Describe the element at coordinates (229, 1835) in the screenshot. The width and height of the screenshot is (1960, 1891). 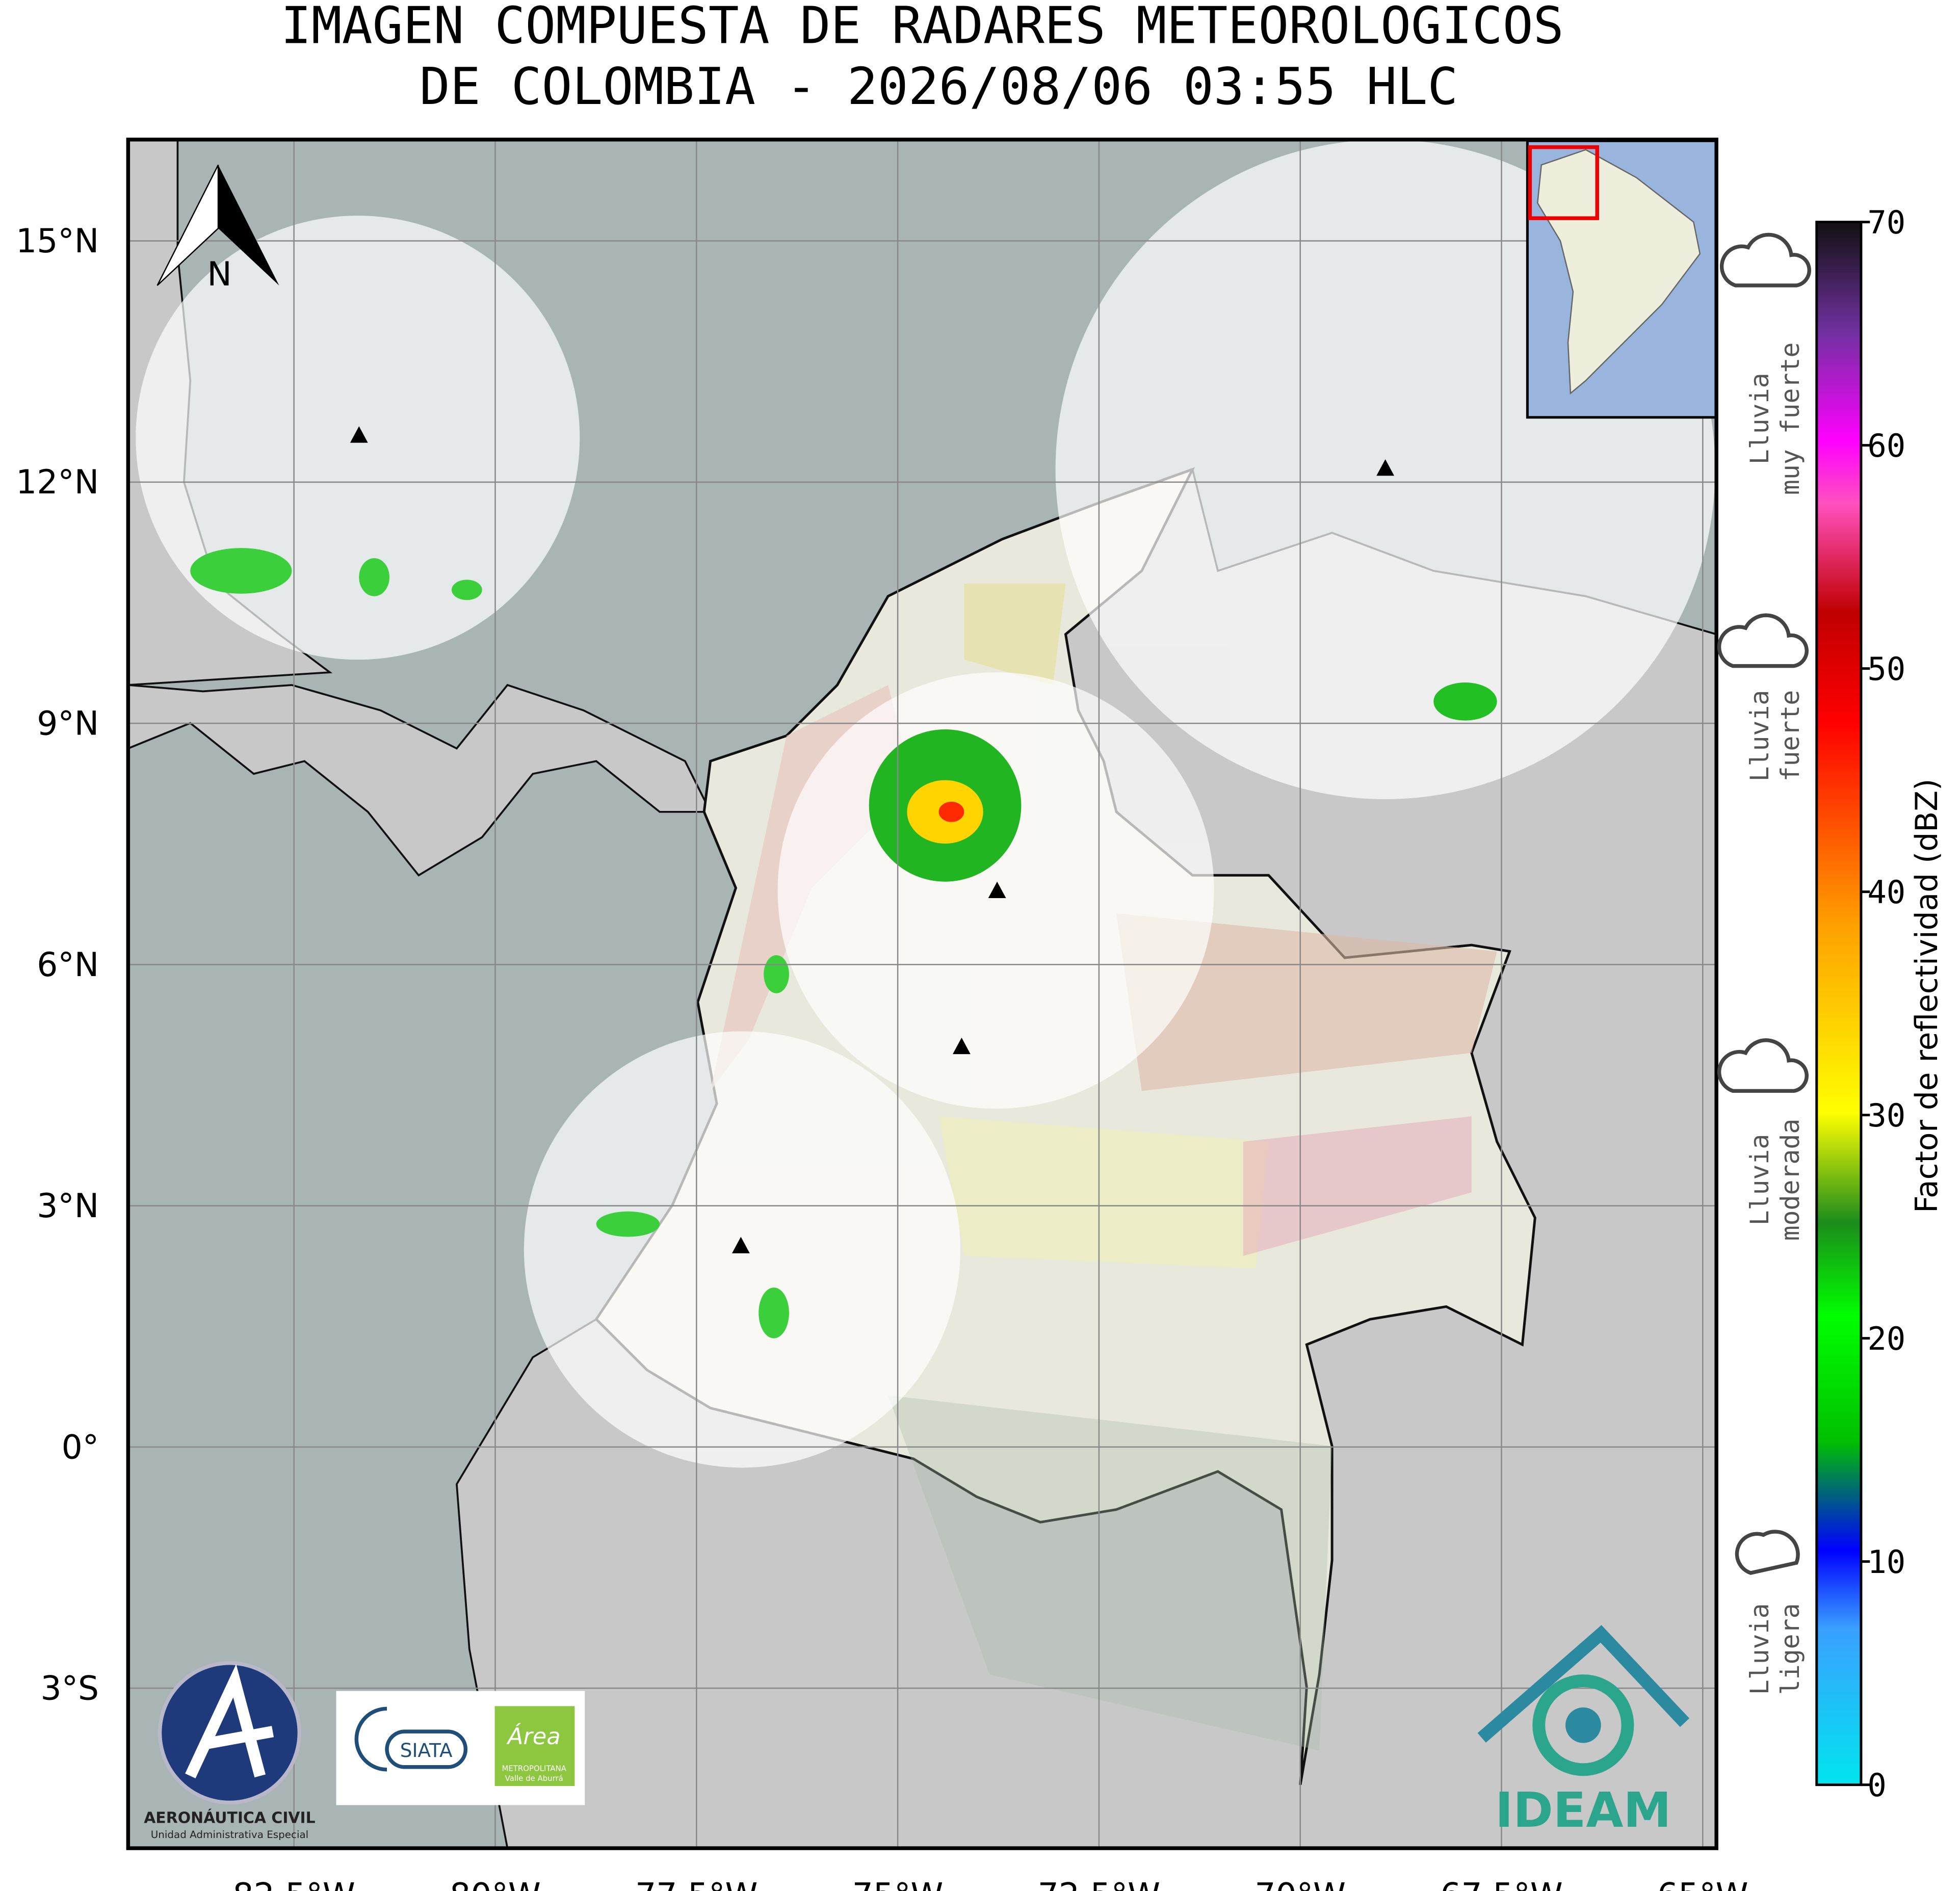
I see `logo-text: Unidad Administrativa Especial` at that location.